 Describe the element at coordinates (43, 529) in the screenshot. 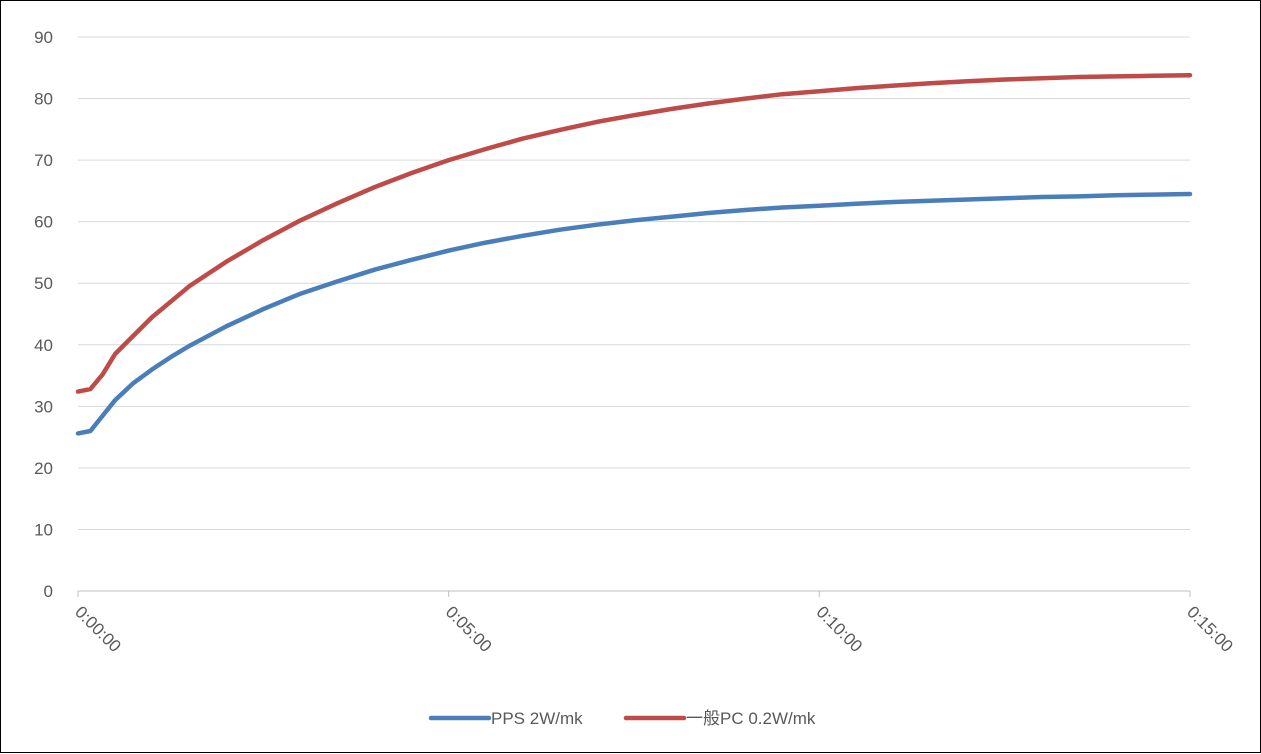

I see `y-tick-label: 10` at that location.